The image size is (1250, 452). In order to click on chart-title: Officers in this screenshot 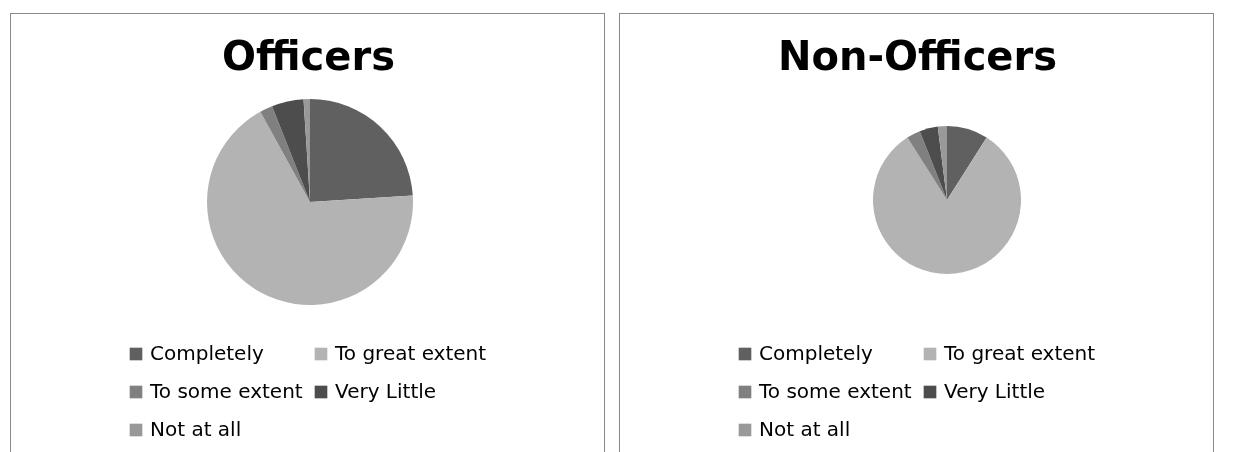, I will do `click(308, 56)`.